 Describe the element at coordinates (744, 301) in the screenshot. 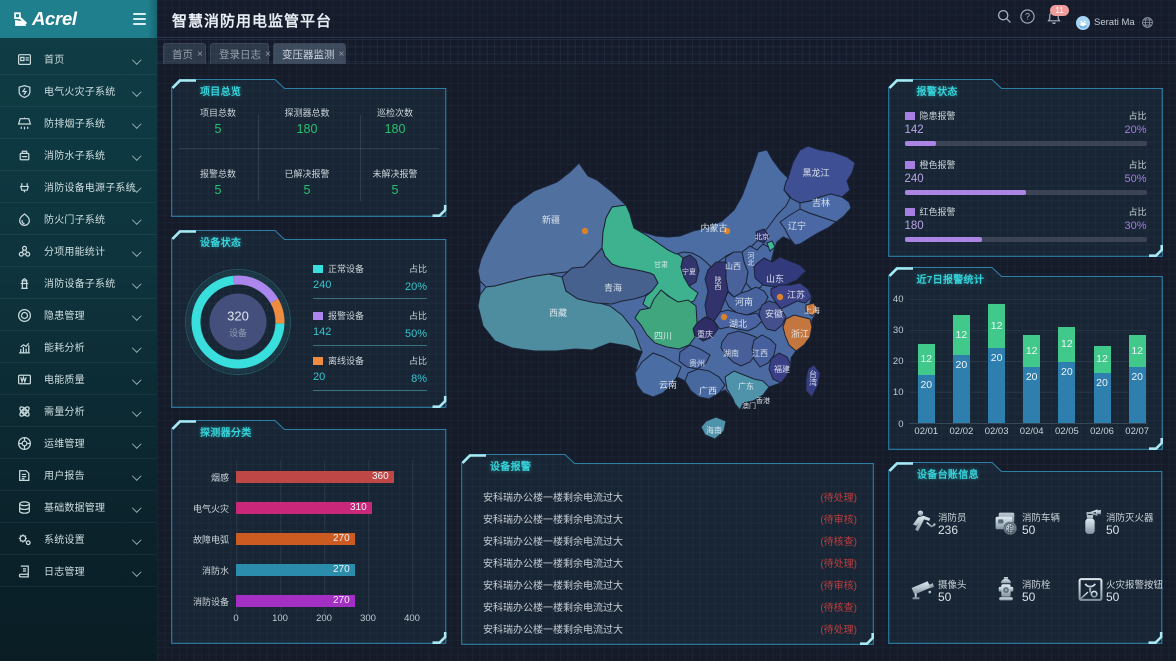

I see `svg-text: 河南` at that location.